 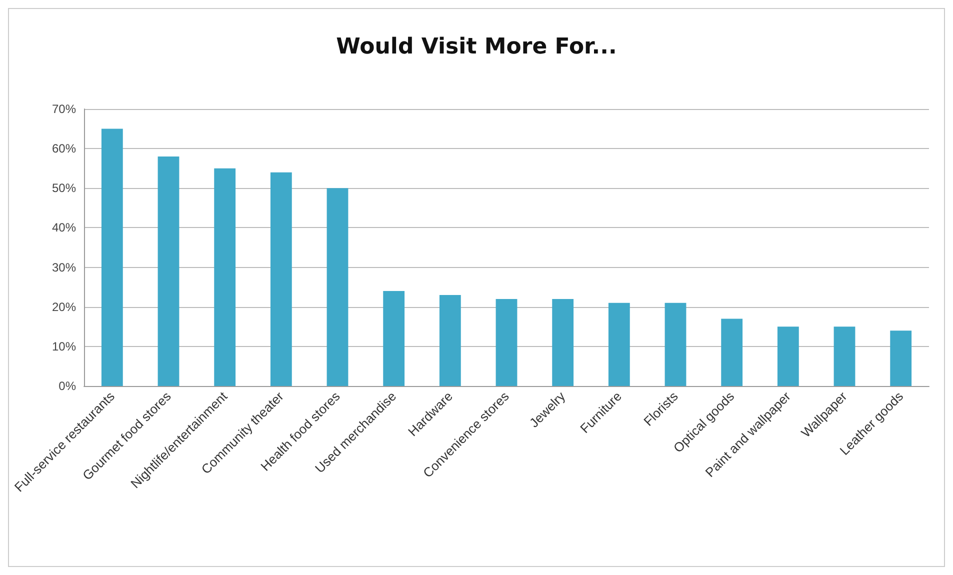 I want to click on y-tick-label: 30%, so click(x=64, y=267).